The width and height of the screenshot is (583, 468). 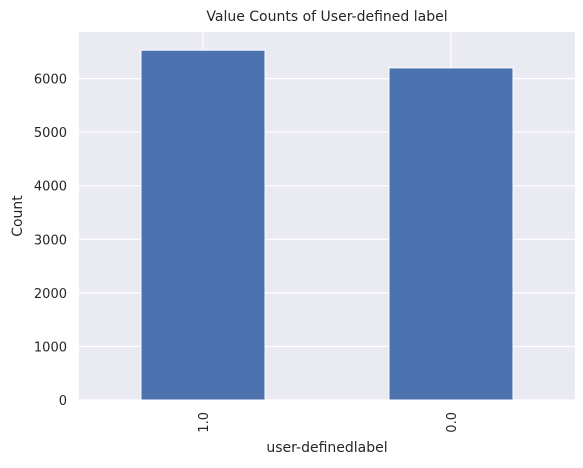 I want to click on y-tick-label: 1000, so click(x=50, y=347).